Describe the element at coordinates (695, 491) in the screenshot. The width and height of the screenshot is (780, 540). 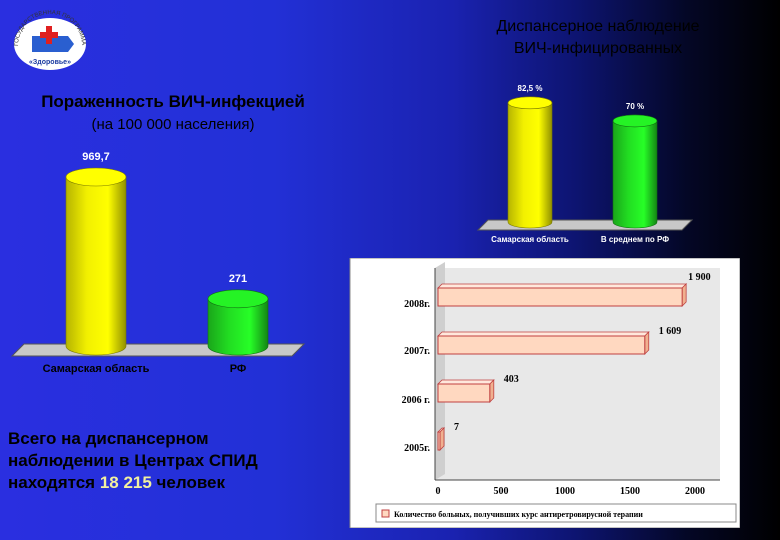
I see `hbar-tick-label: 2000` at that location.